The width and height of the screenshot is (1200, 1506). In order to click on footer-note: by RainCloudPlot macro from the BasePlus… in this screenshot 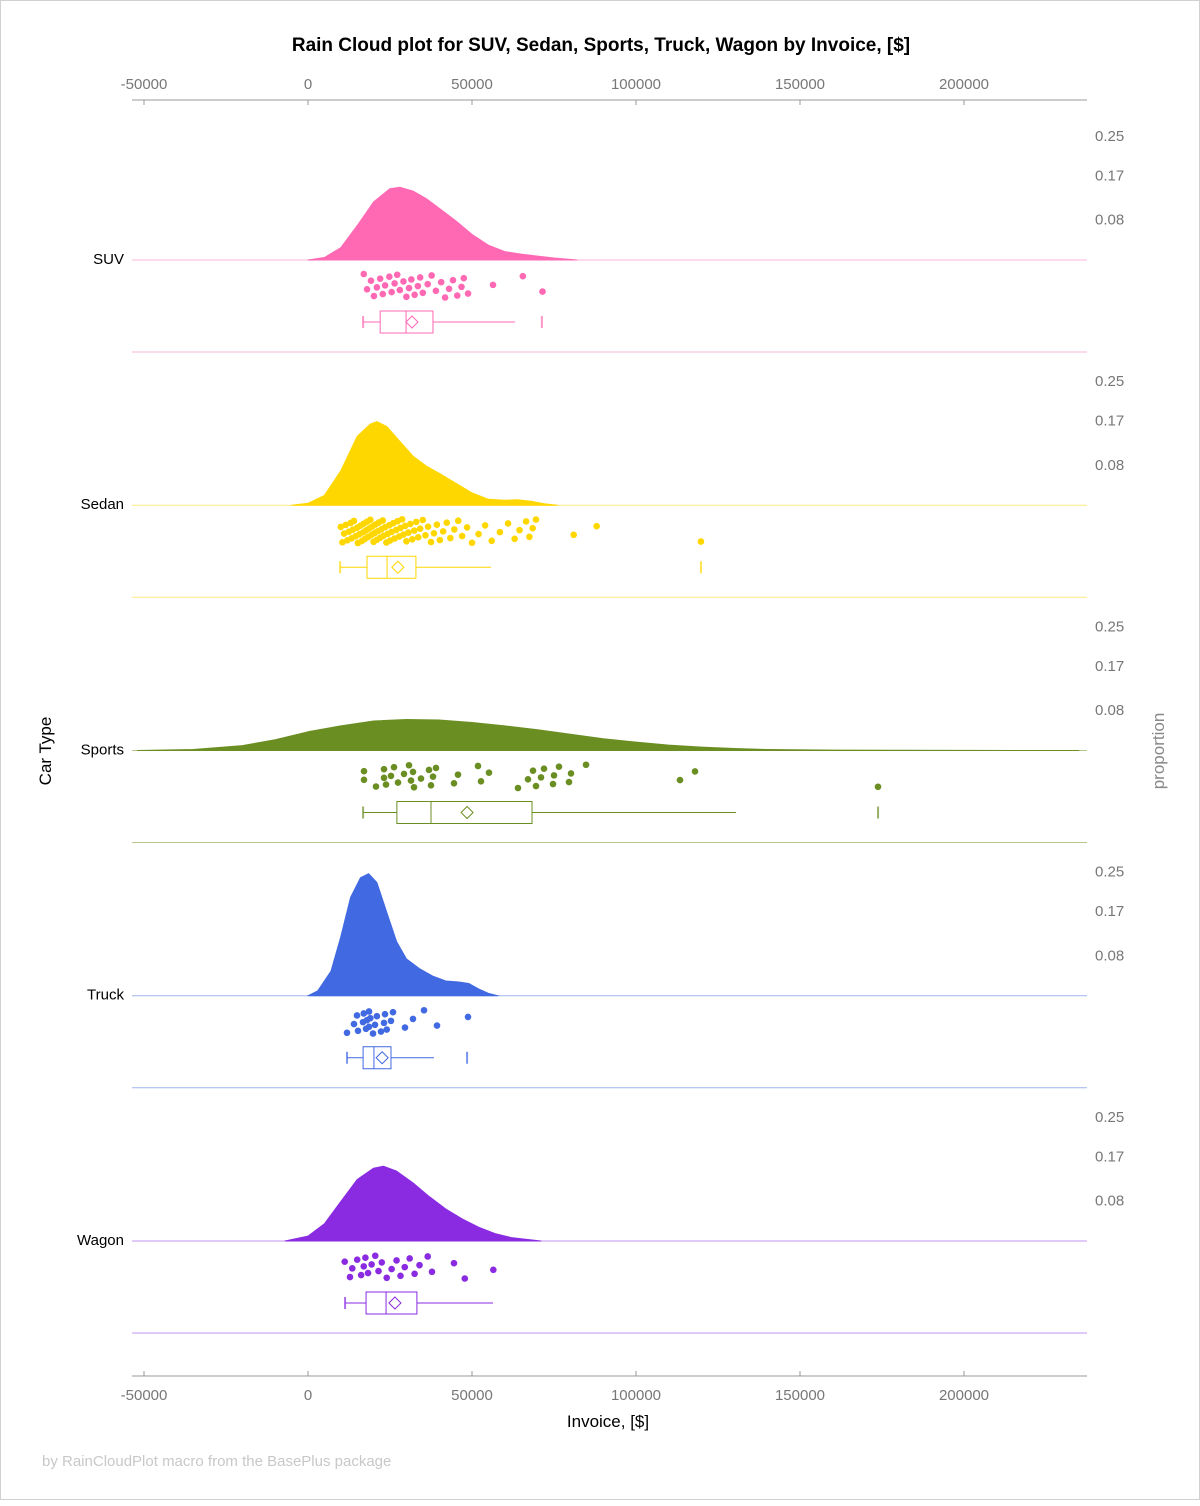, I will do `click(216, 1461)`.